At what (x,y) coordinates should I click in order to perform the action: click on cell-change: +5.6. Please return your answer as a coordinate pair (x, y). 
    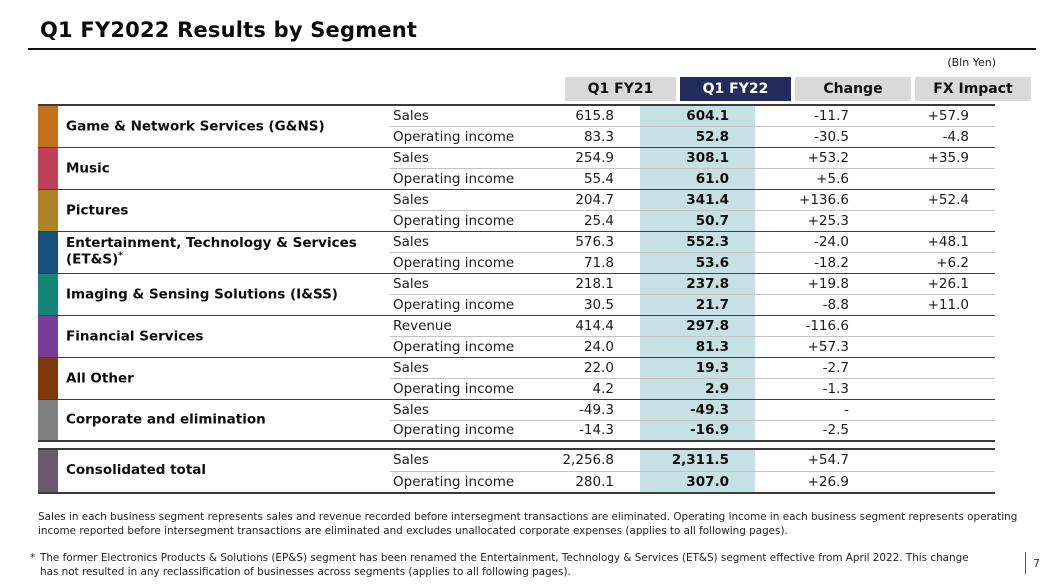
    Looking at the image, I should click on (815, 178).